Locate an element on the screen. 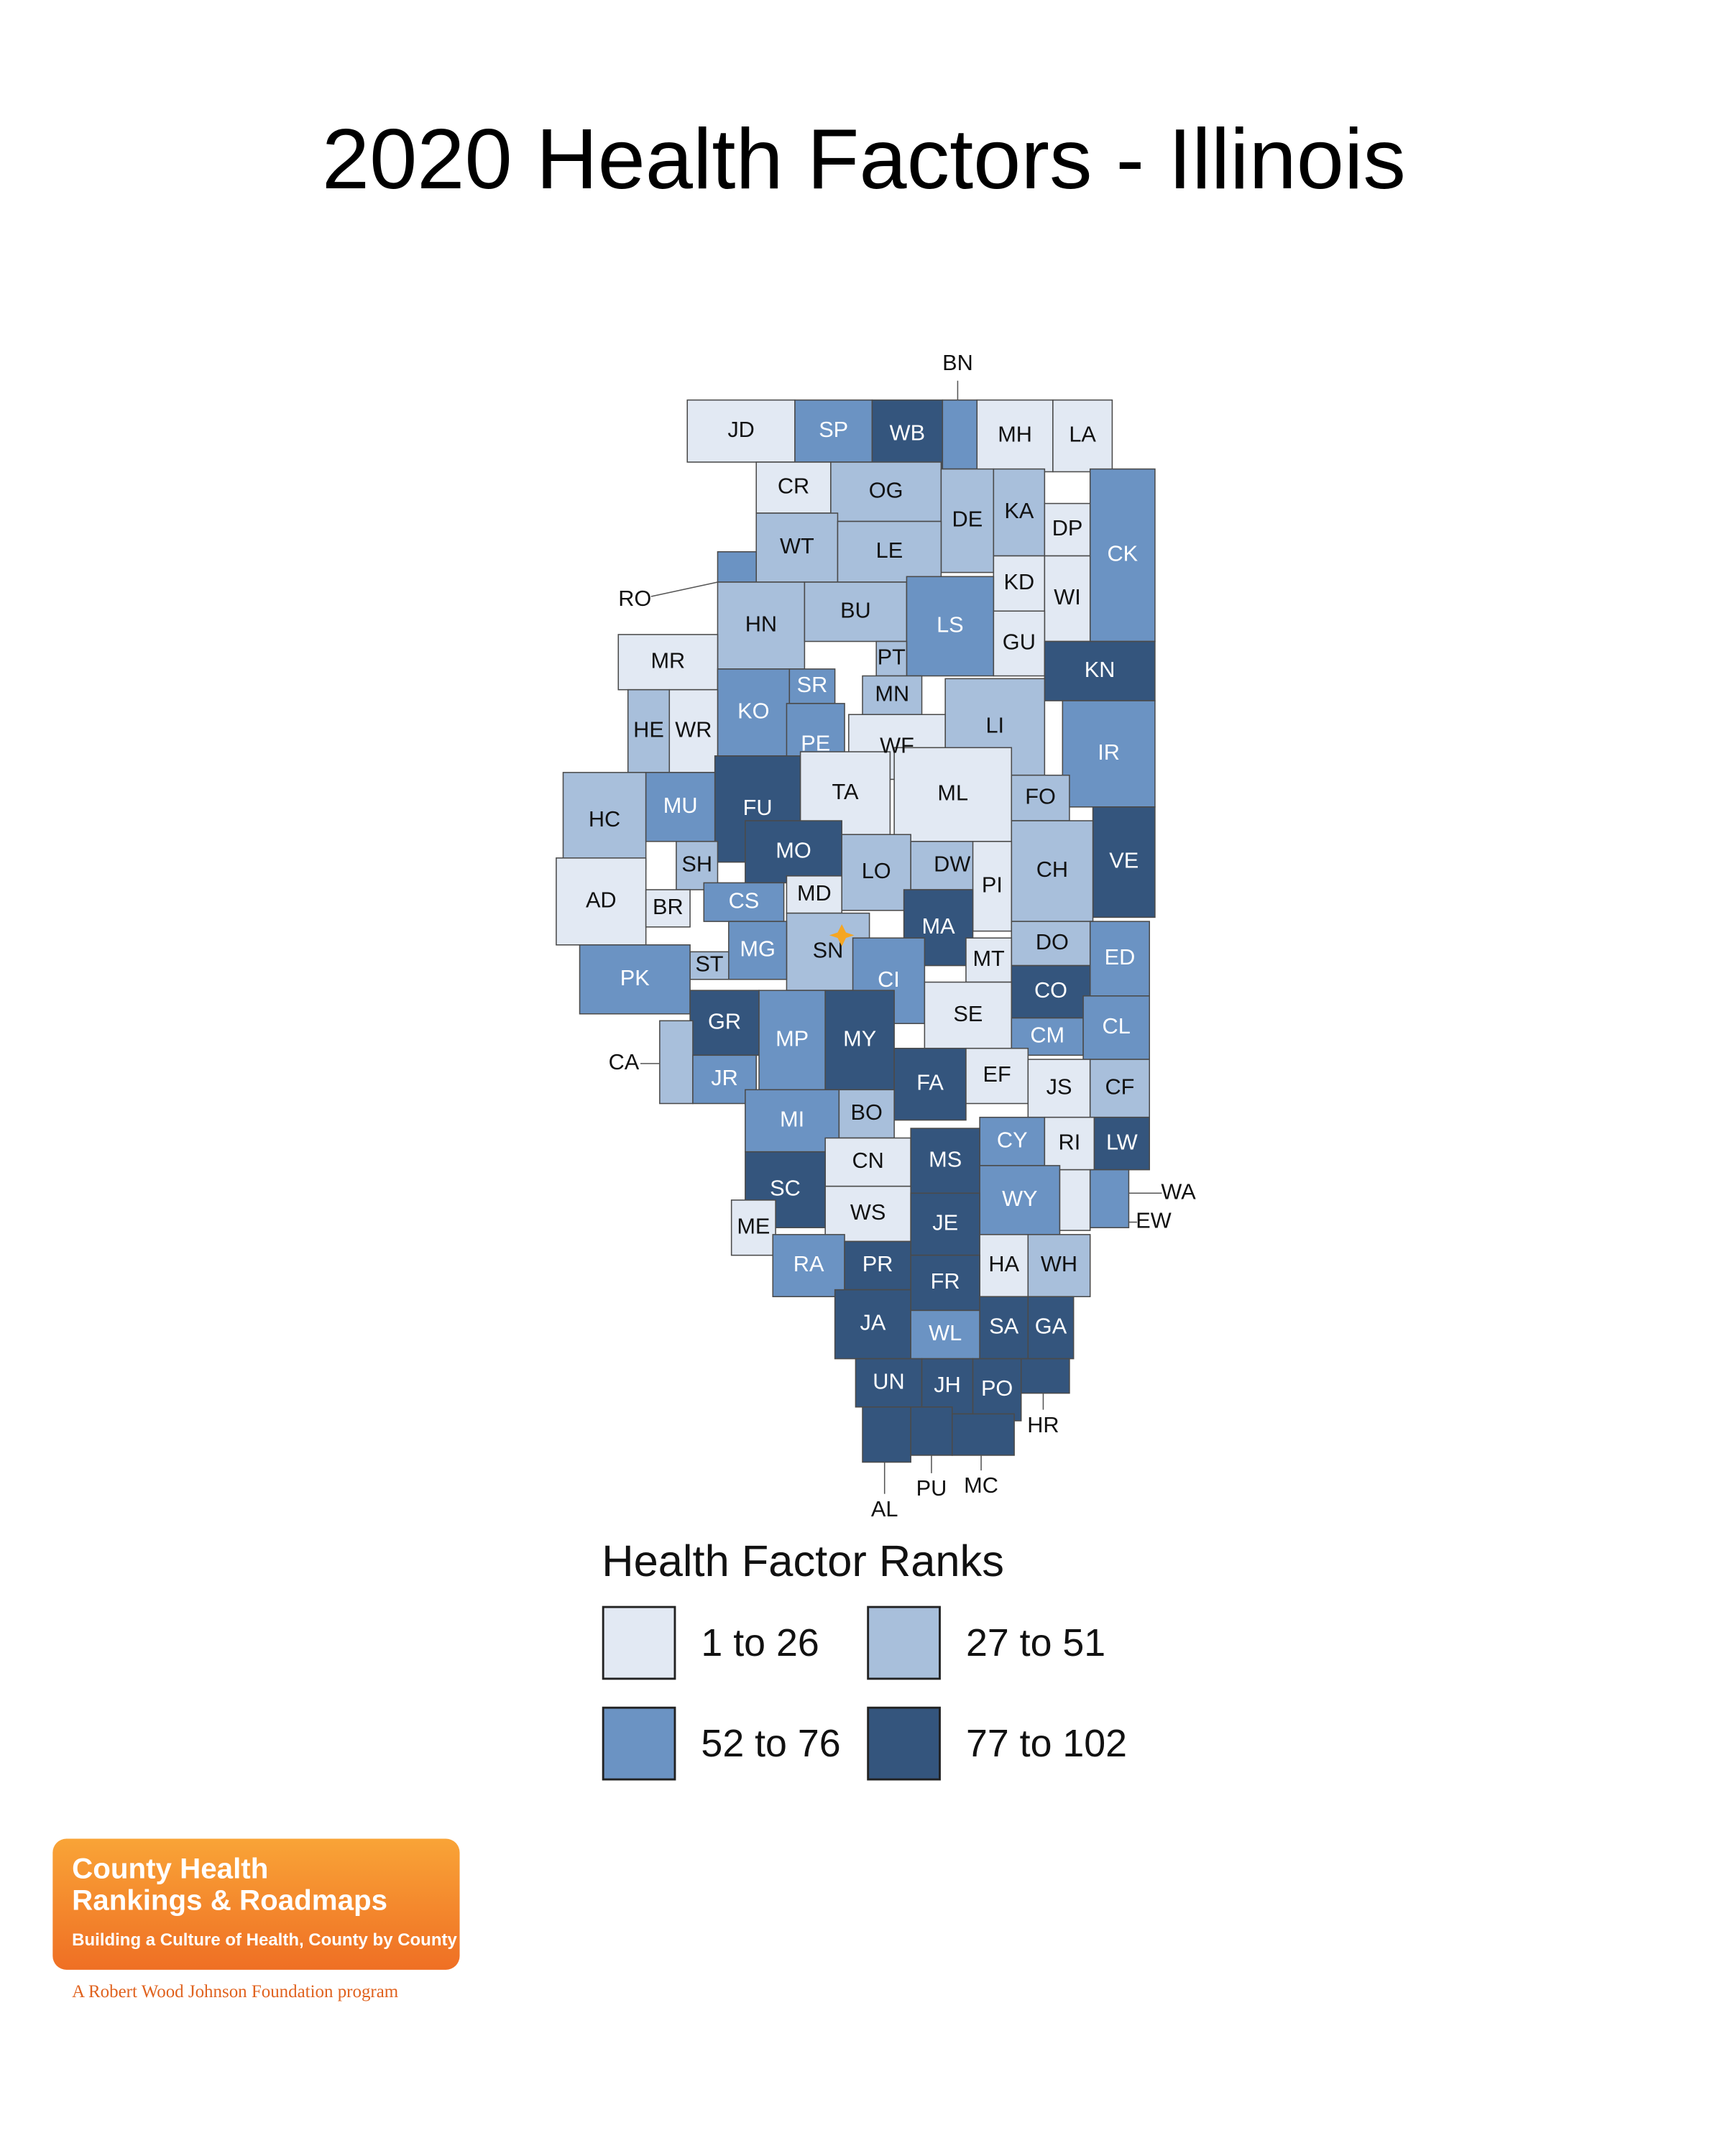  county-label: LO is located at coordinates (876, 871).